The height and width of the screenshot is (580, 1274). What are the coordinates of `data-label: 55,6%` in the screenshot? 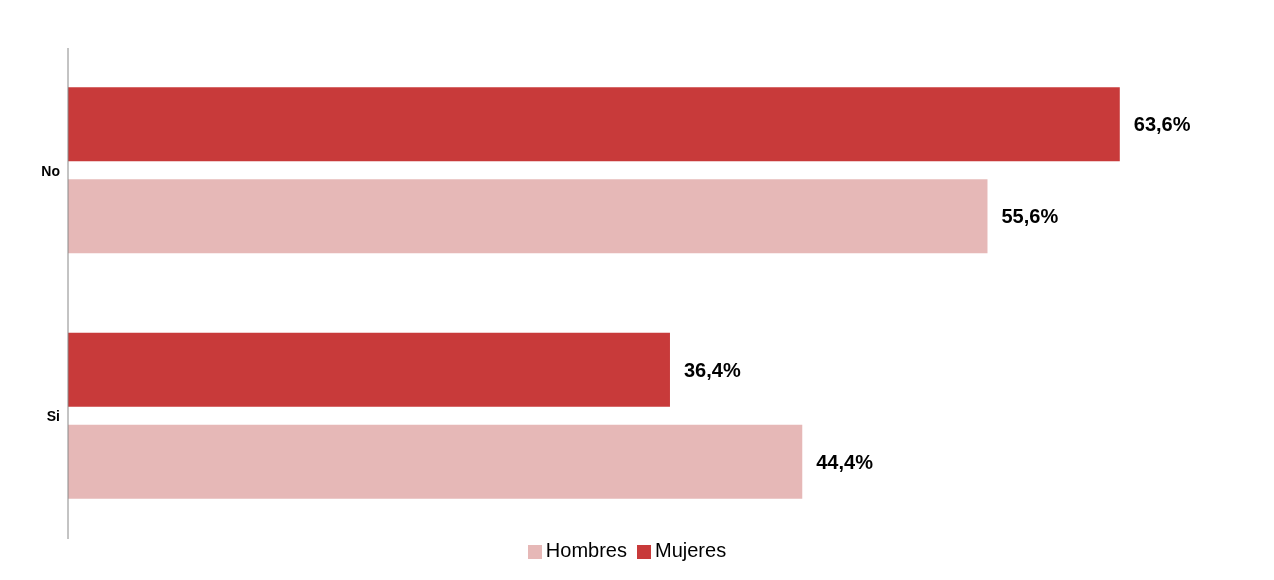 It's located at (1030, 216).